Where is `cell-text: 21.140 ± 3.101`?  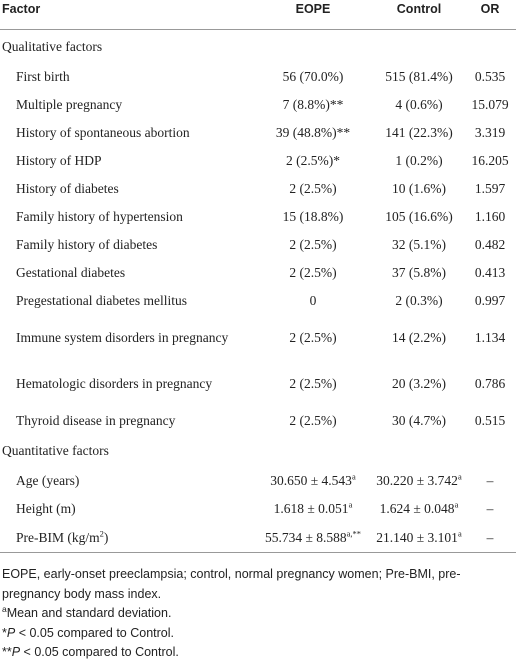 cell-text: 21.140 ± 3.101 is located at coordinates (417, 537).